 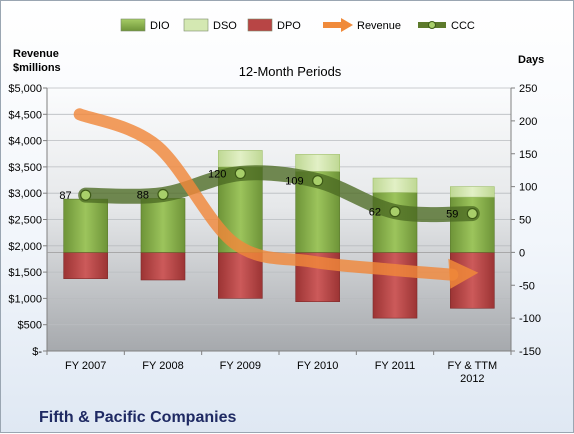 What do you see at coordinates (530, 352) in the screenshot?
I see `y-right-tick-label: -150` at bounding box center [530, 352].